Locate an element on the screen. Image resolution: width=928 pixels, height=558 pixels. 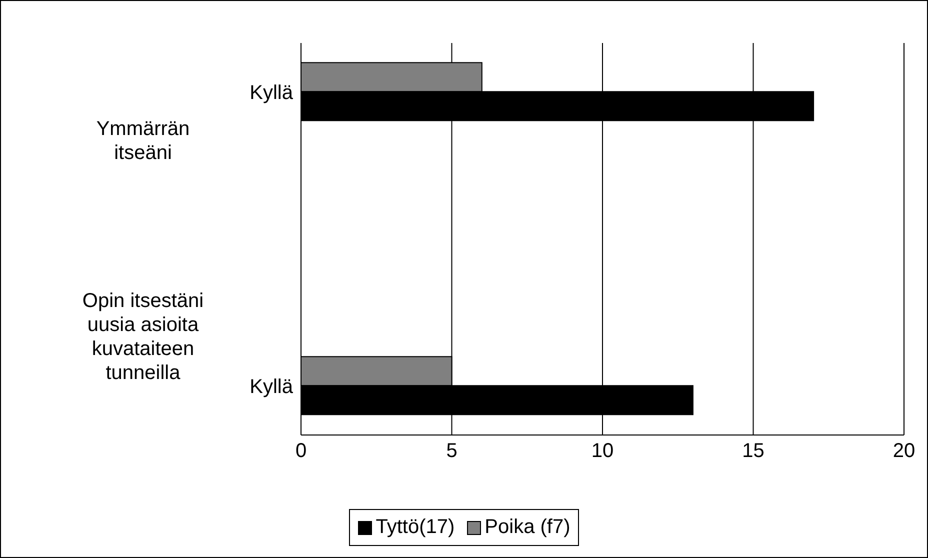
legend-label: Tyttö(17) is located at coordinates (414, 527).